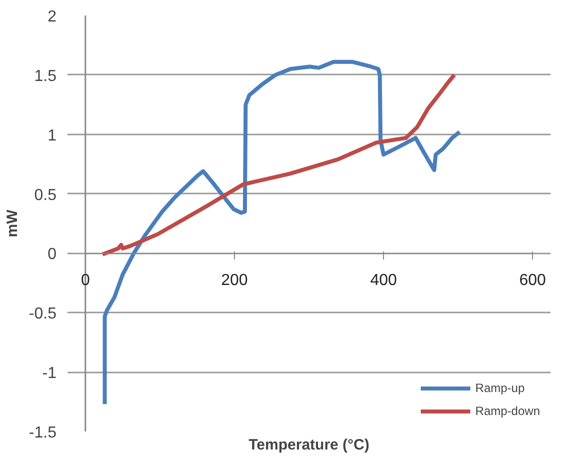  Describe the element at coordinates (52, 135) in the screenshot. I see `y-tick-label: 1` at that location.